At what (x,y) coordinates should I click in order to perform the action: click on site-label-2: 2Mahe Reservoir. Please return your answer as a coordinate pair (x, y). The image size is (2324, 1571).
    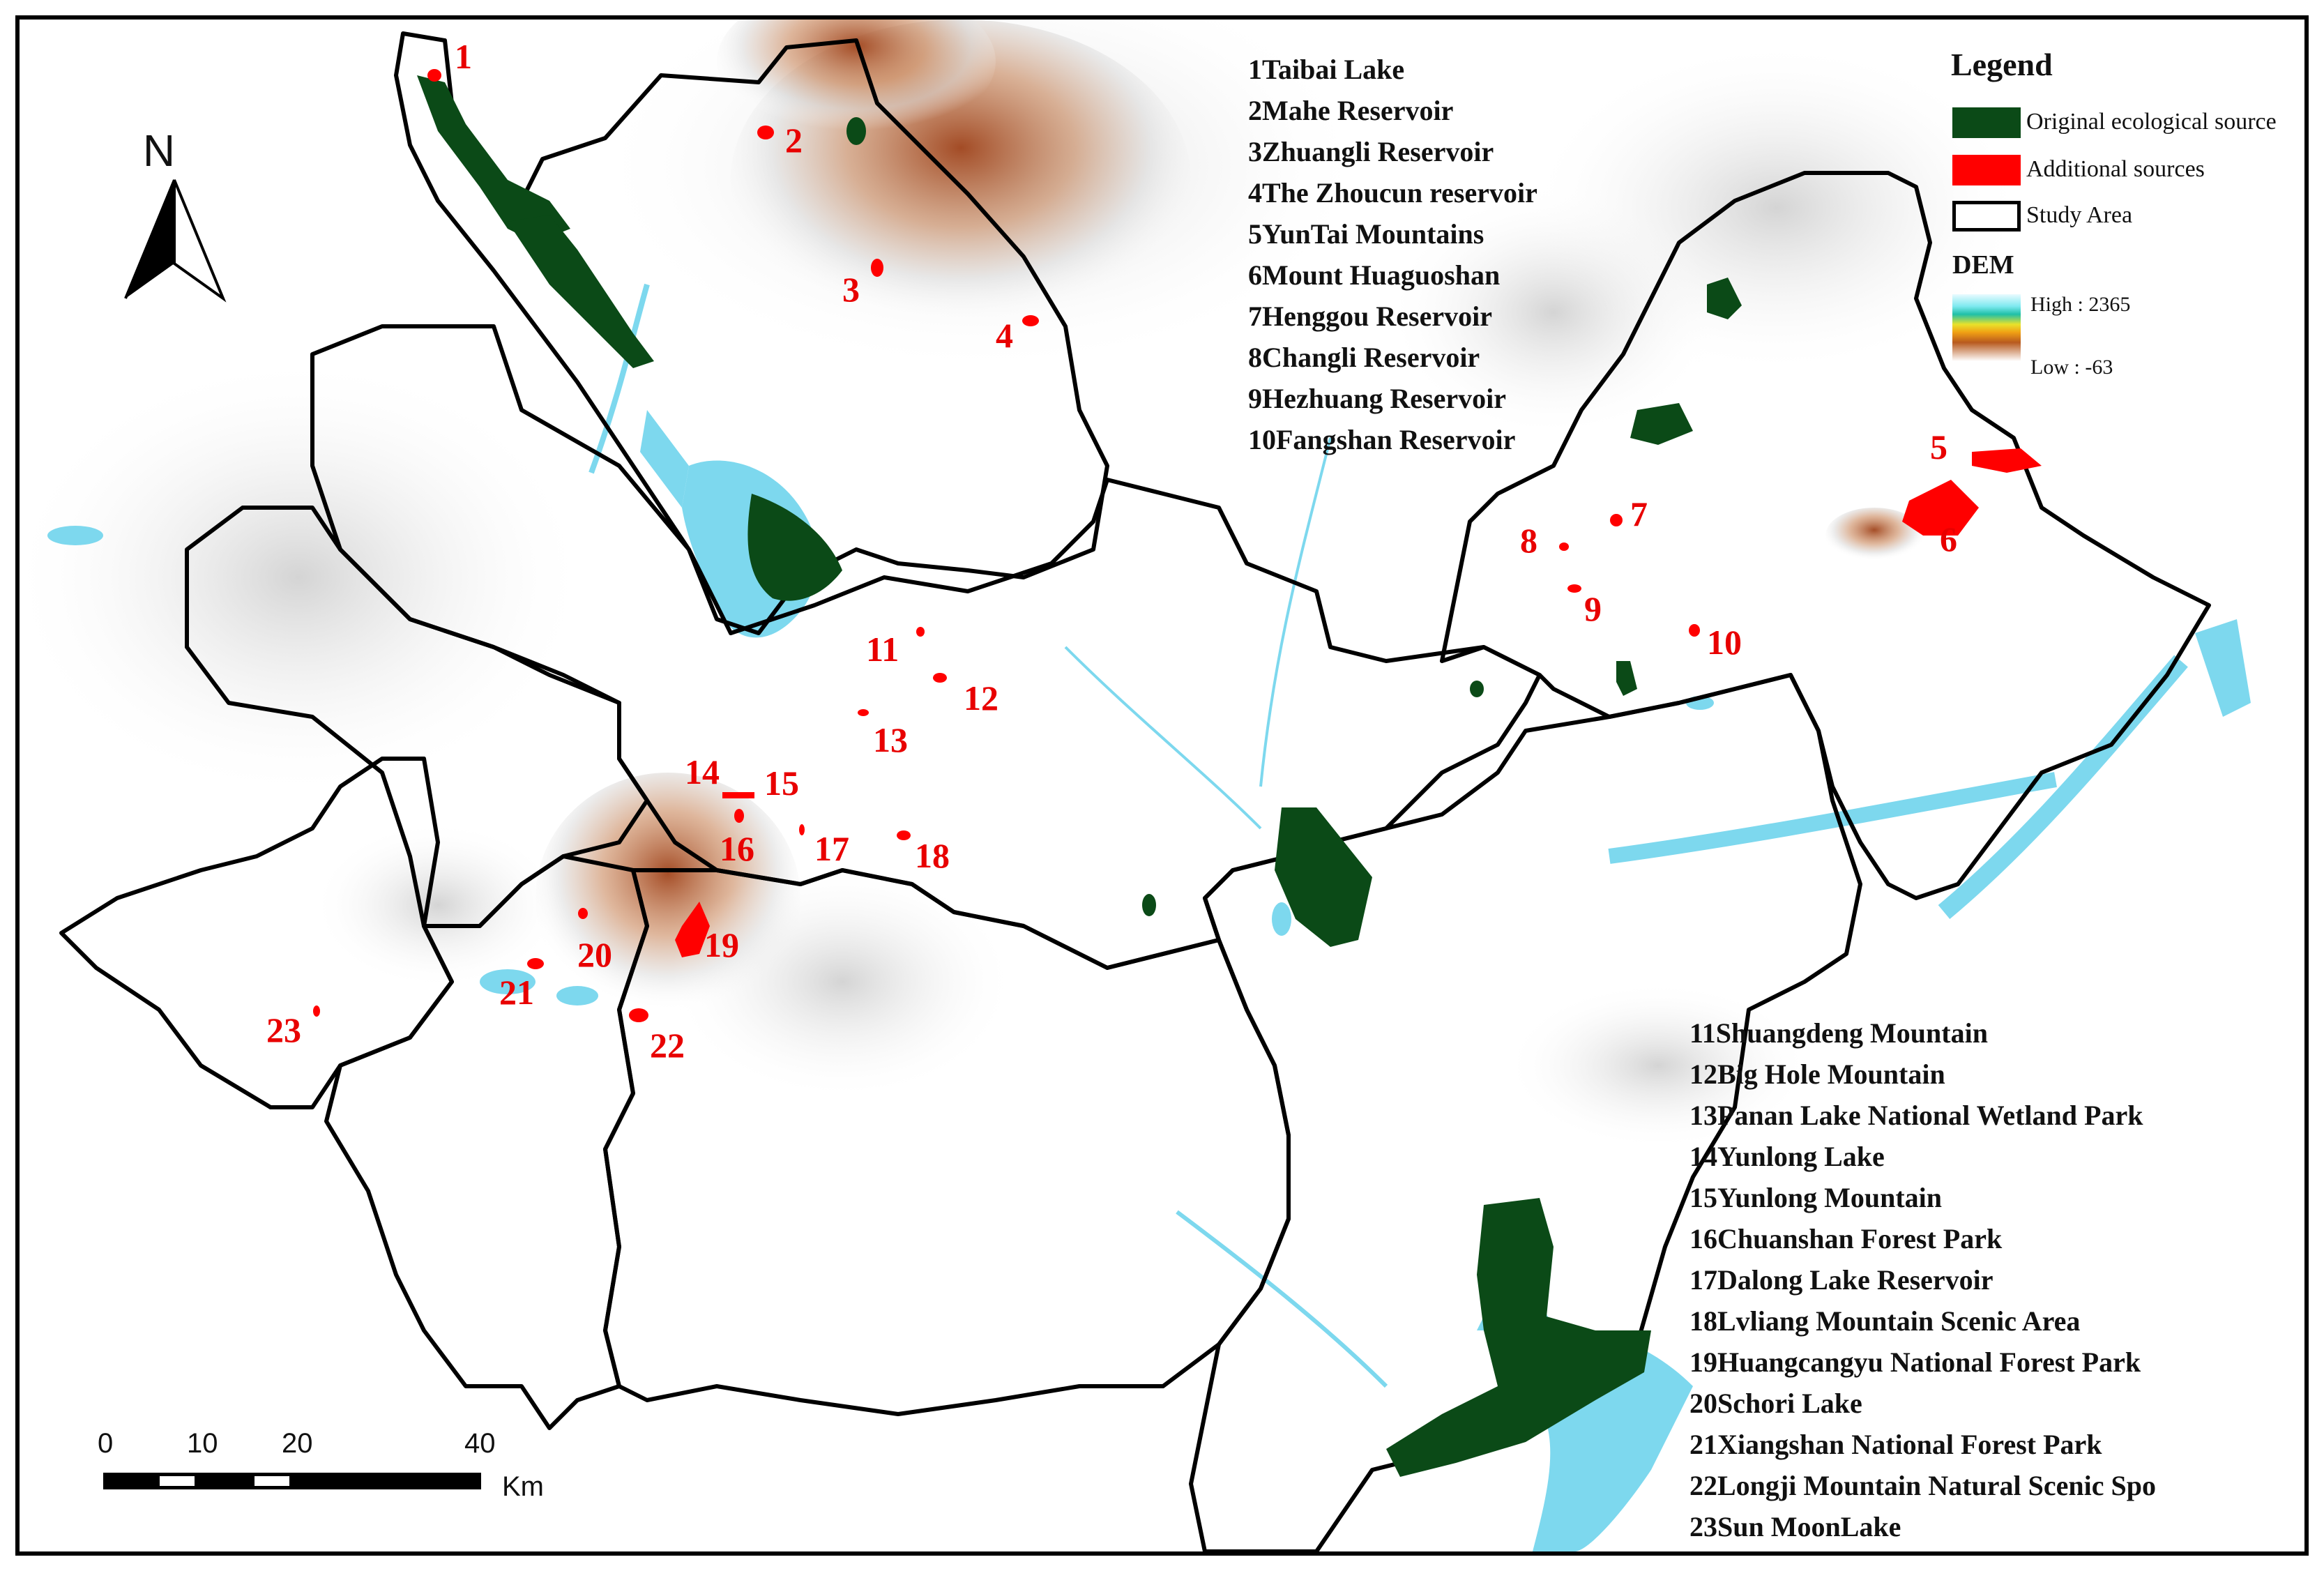
    Looking at the image, I should click on (1351, 110).